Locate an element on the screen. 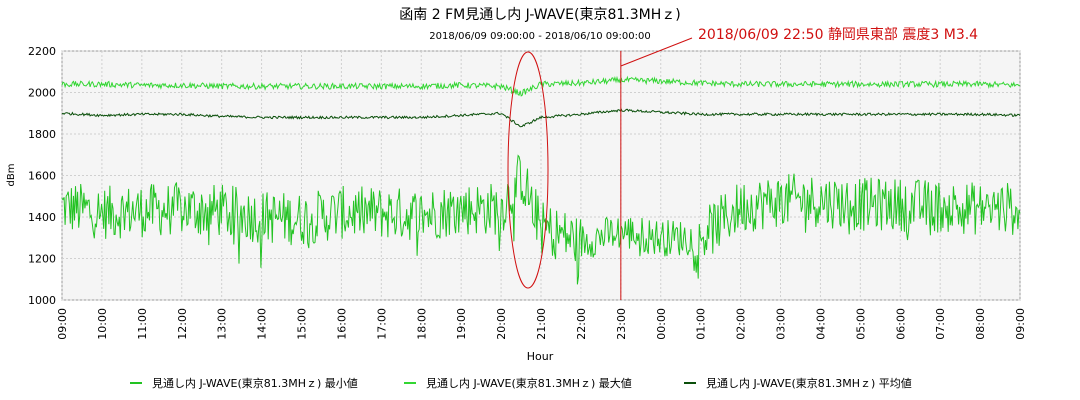  x-tick-label: 02:00 is located at coordinates (741, 324).